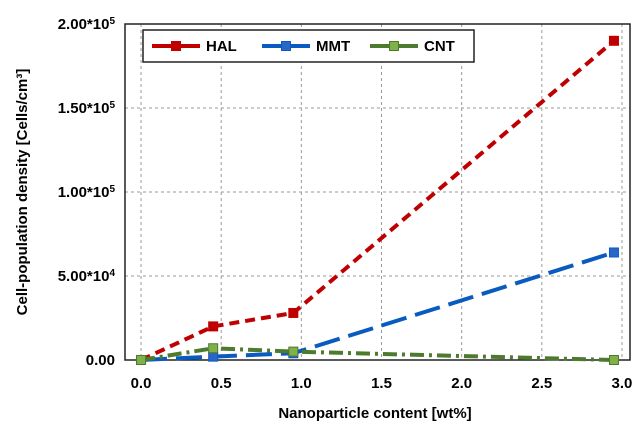 The image size is (643, 424). I want to click on series-cnt, so click(377, 354).